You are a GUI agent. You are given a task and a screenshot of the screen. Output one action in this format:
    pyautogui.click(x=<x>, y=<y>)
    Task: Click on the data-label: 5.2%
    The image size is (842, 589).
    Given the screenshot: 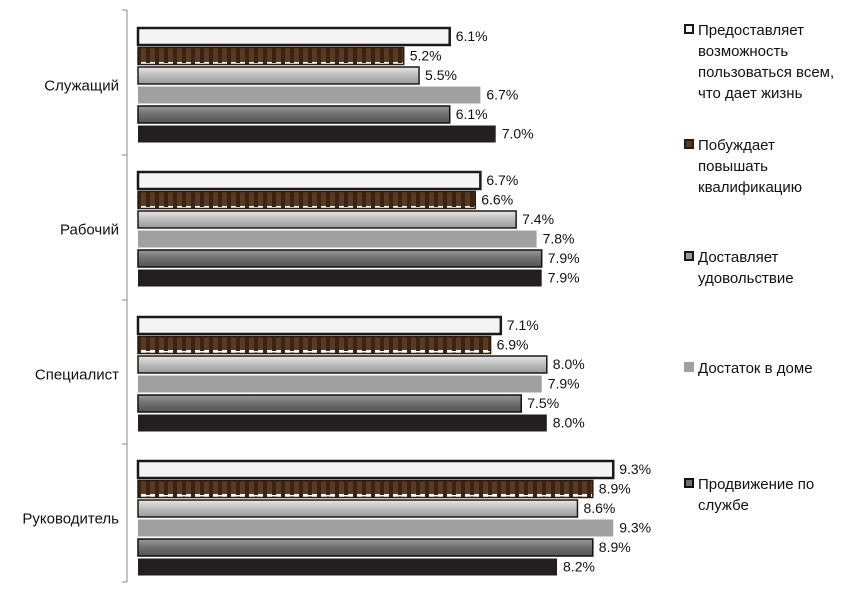 What is the action you would take?
    pyautogui.click(x=426, y=56)
    